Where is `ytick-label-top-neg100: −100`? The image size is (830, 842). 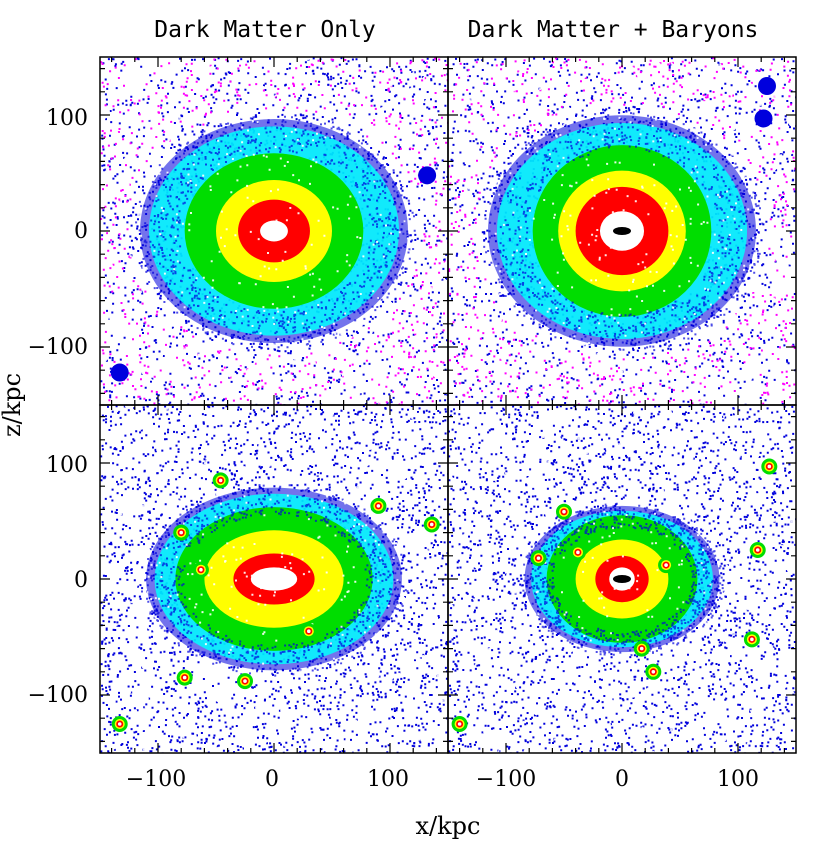 ytick-label-top-neg100: −100 is located at coordinates (58, 347).